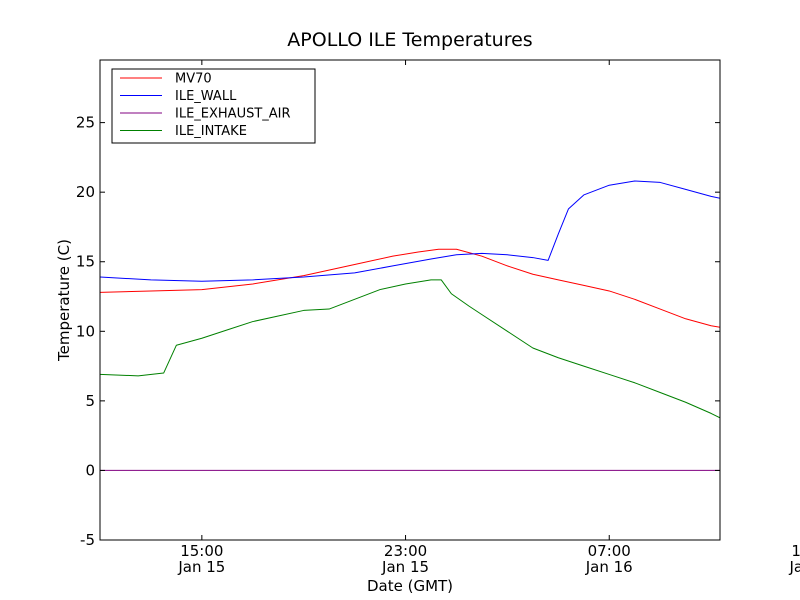 The image size is (800, 600). Describe the element at coordinates (409, 40) in the screenshot. I see `chart-title: APOLLO ILE Temperatures` at that location.